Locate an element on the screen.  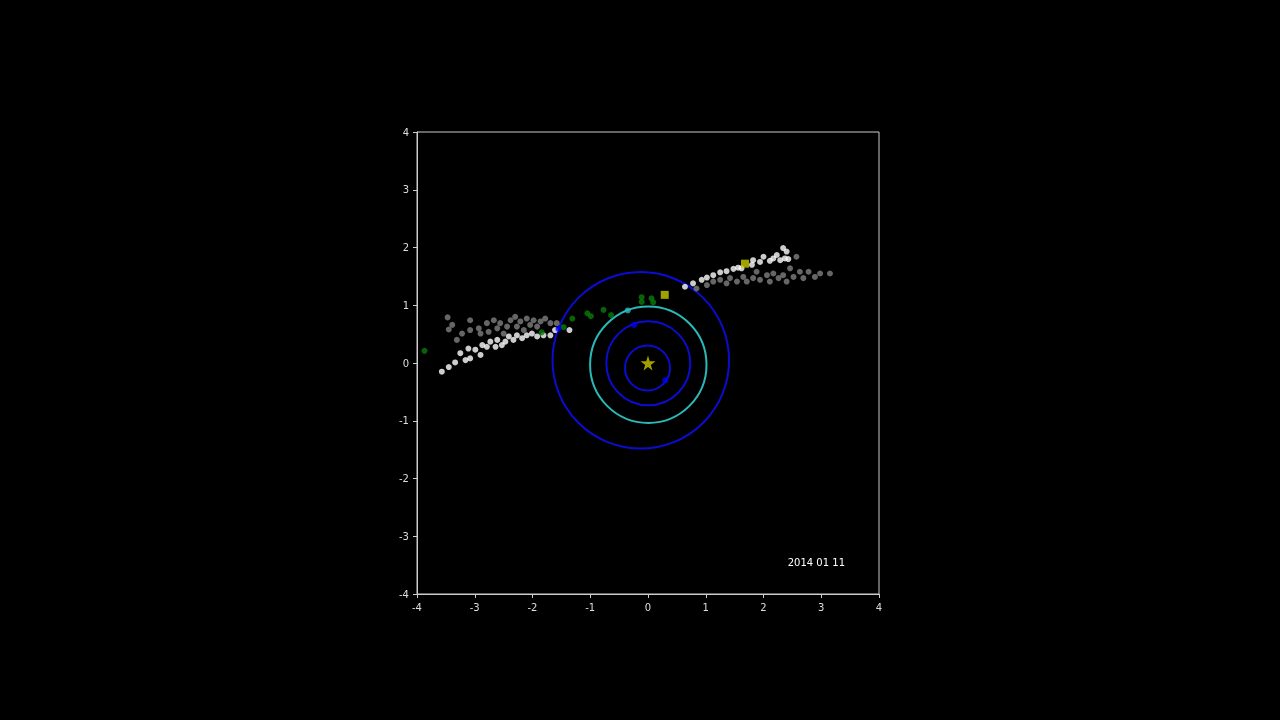
x-tick-label: 2 is located at coordinates (763, 607).